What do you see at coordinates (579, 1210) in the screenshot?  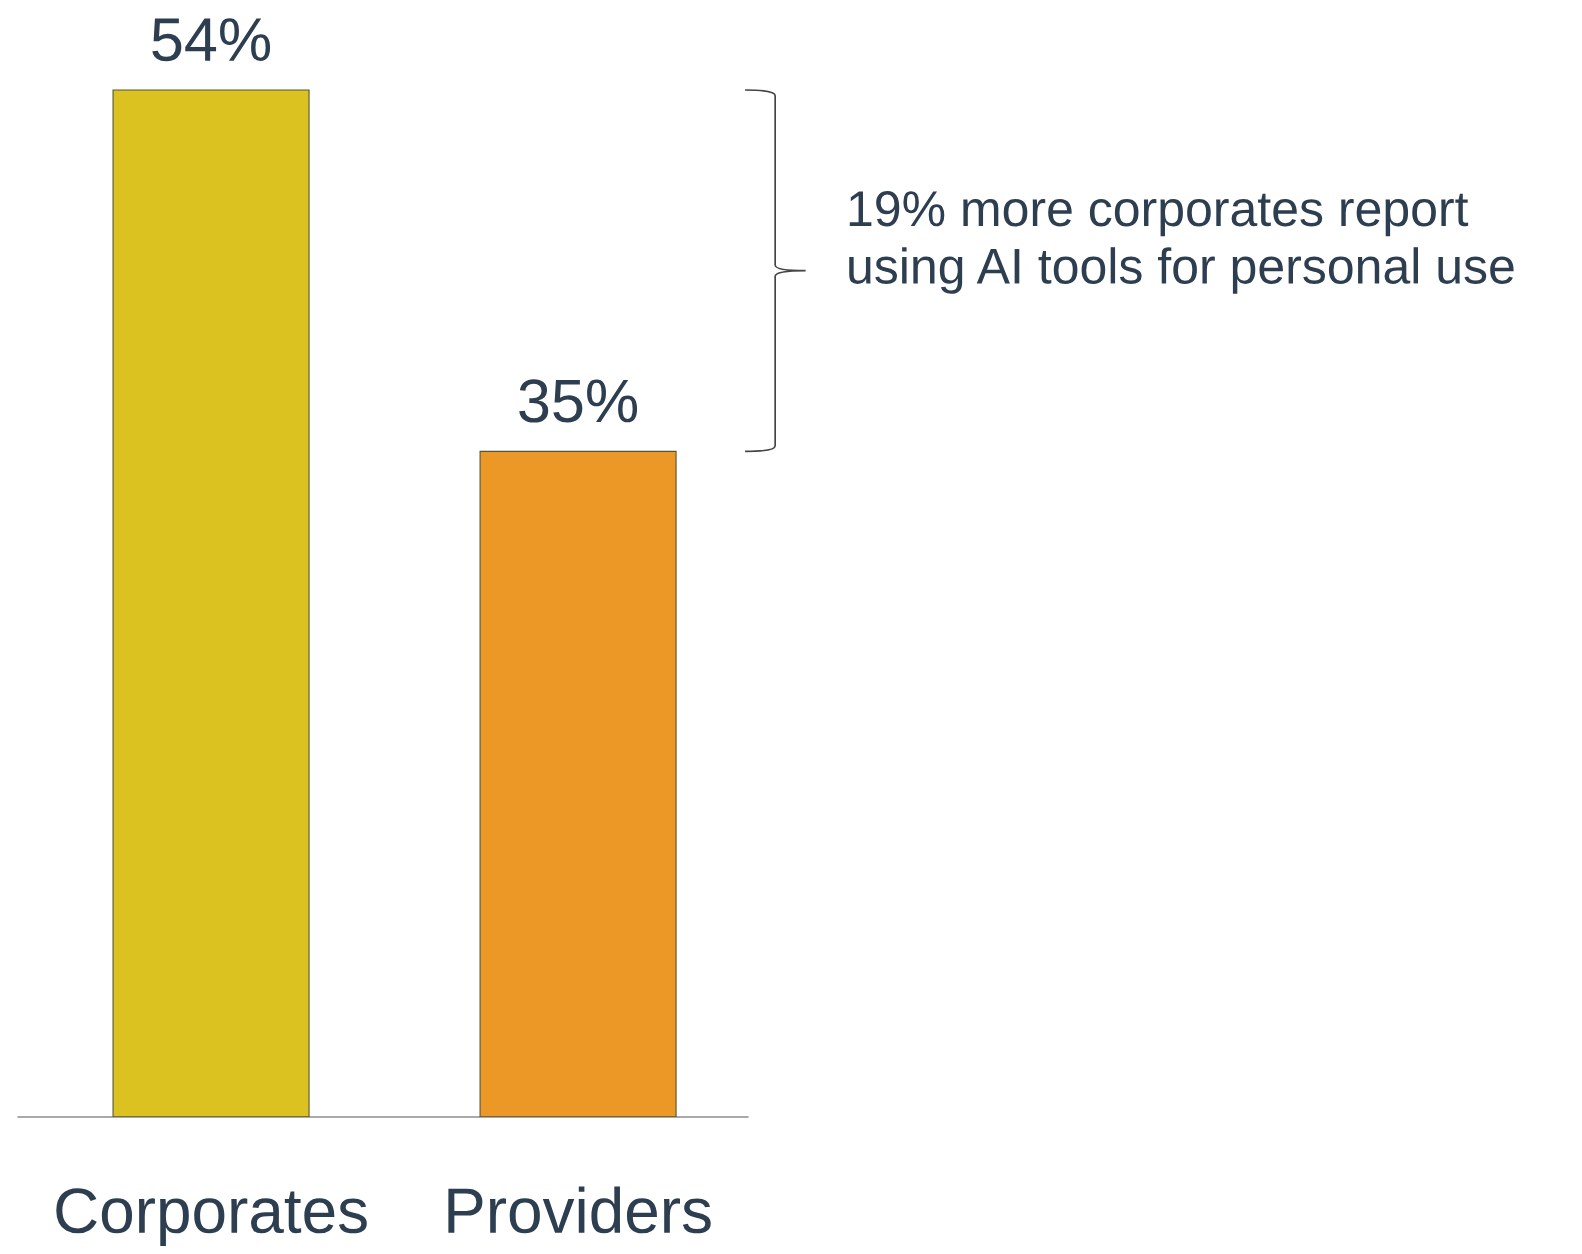 I see `x-tick-label: Providers` at bounding box center [579, 1210].